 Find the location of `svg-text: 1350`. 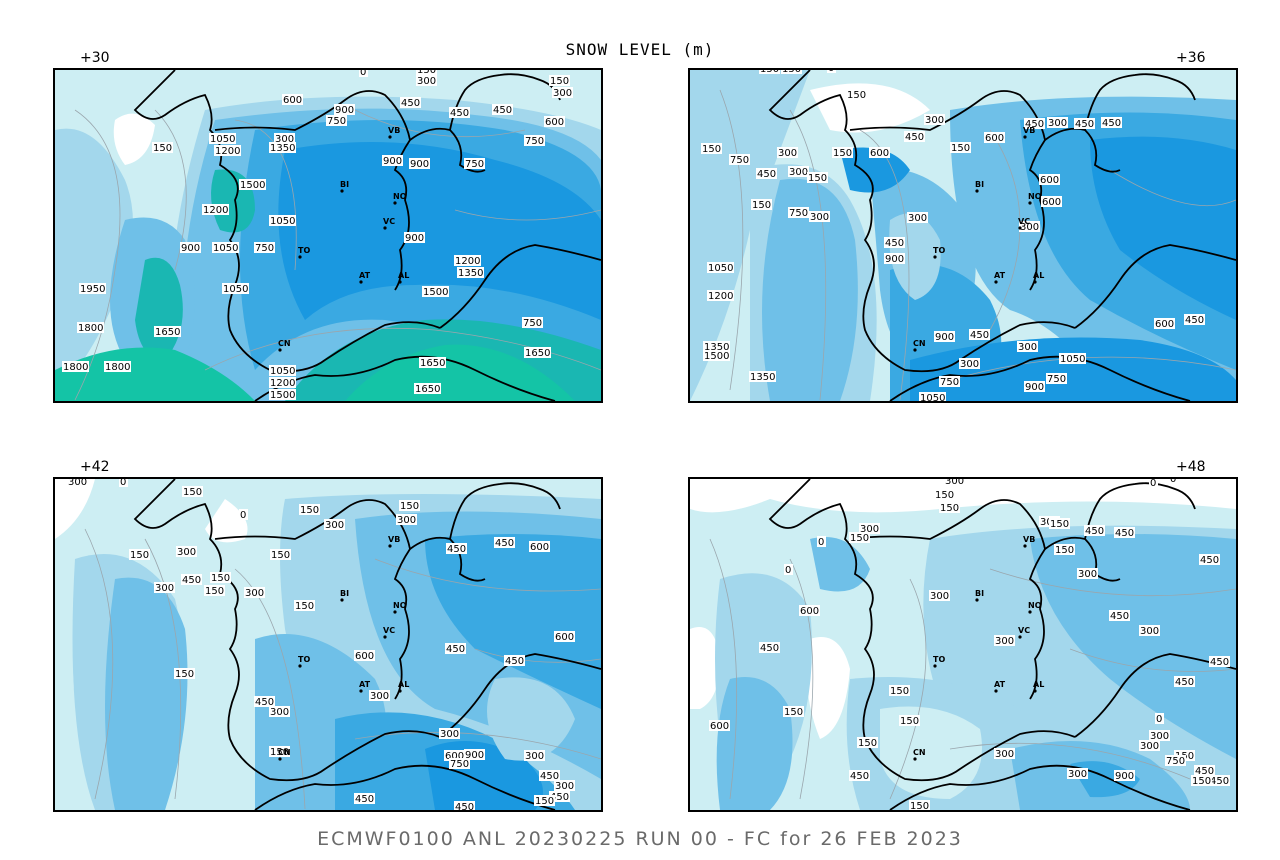

svg-text: 1350 is located at coordinates (470, 273).